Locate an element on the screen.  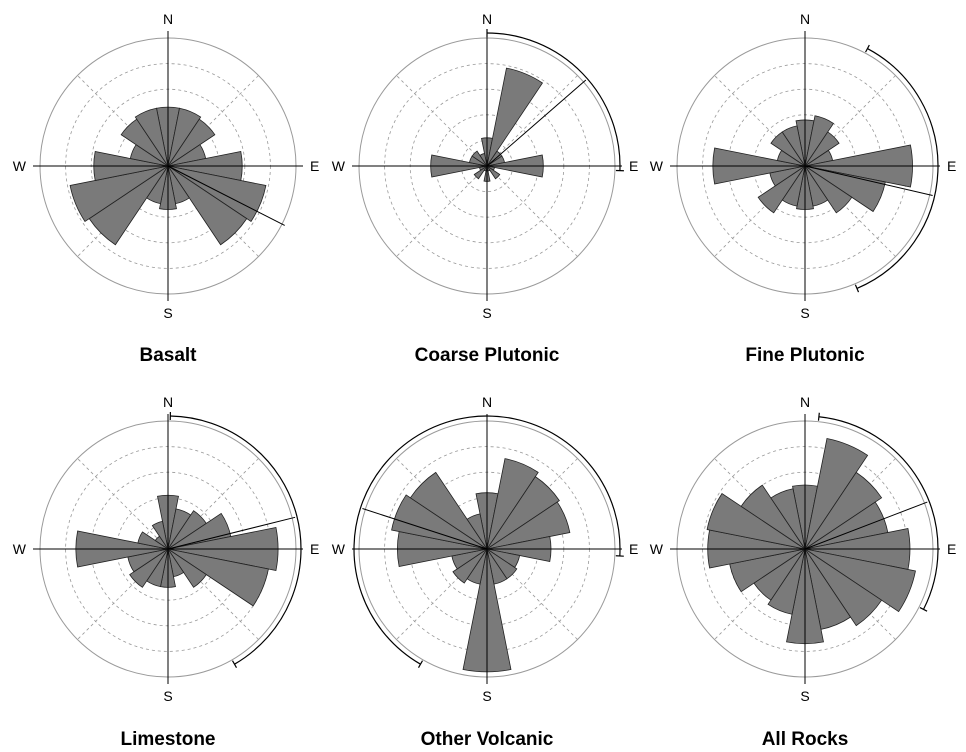
chart-title: All Rocks is located at coordinates (805, 739).